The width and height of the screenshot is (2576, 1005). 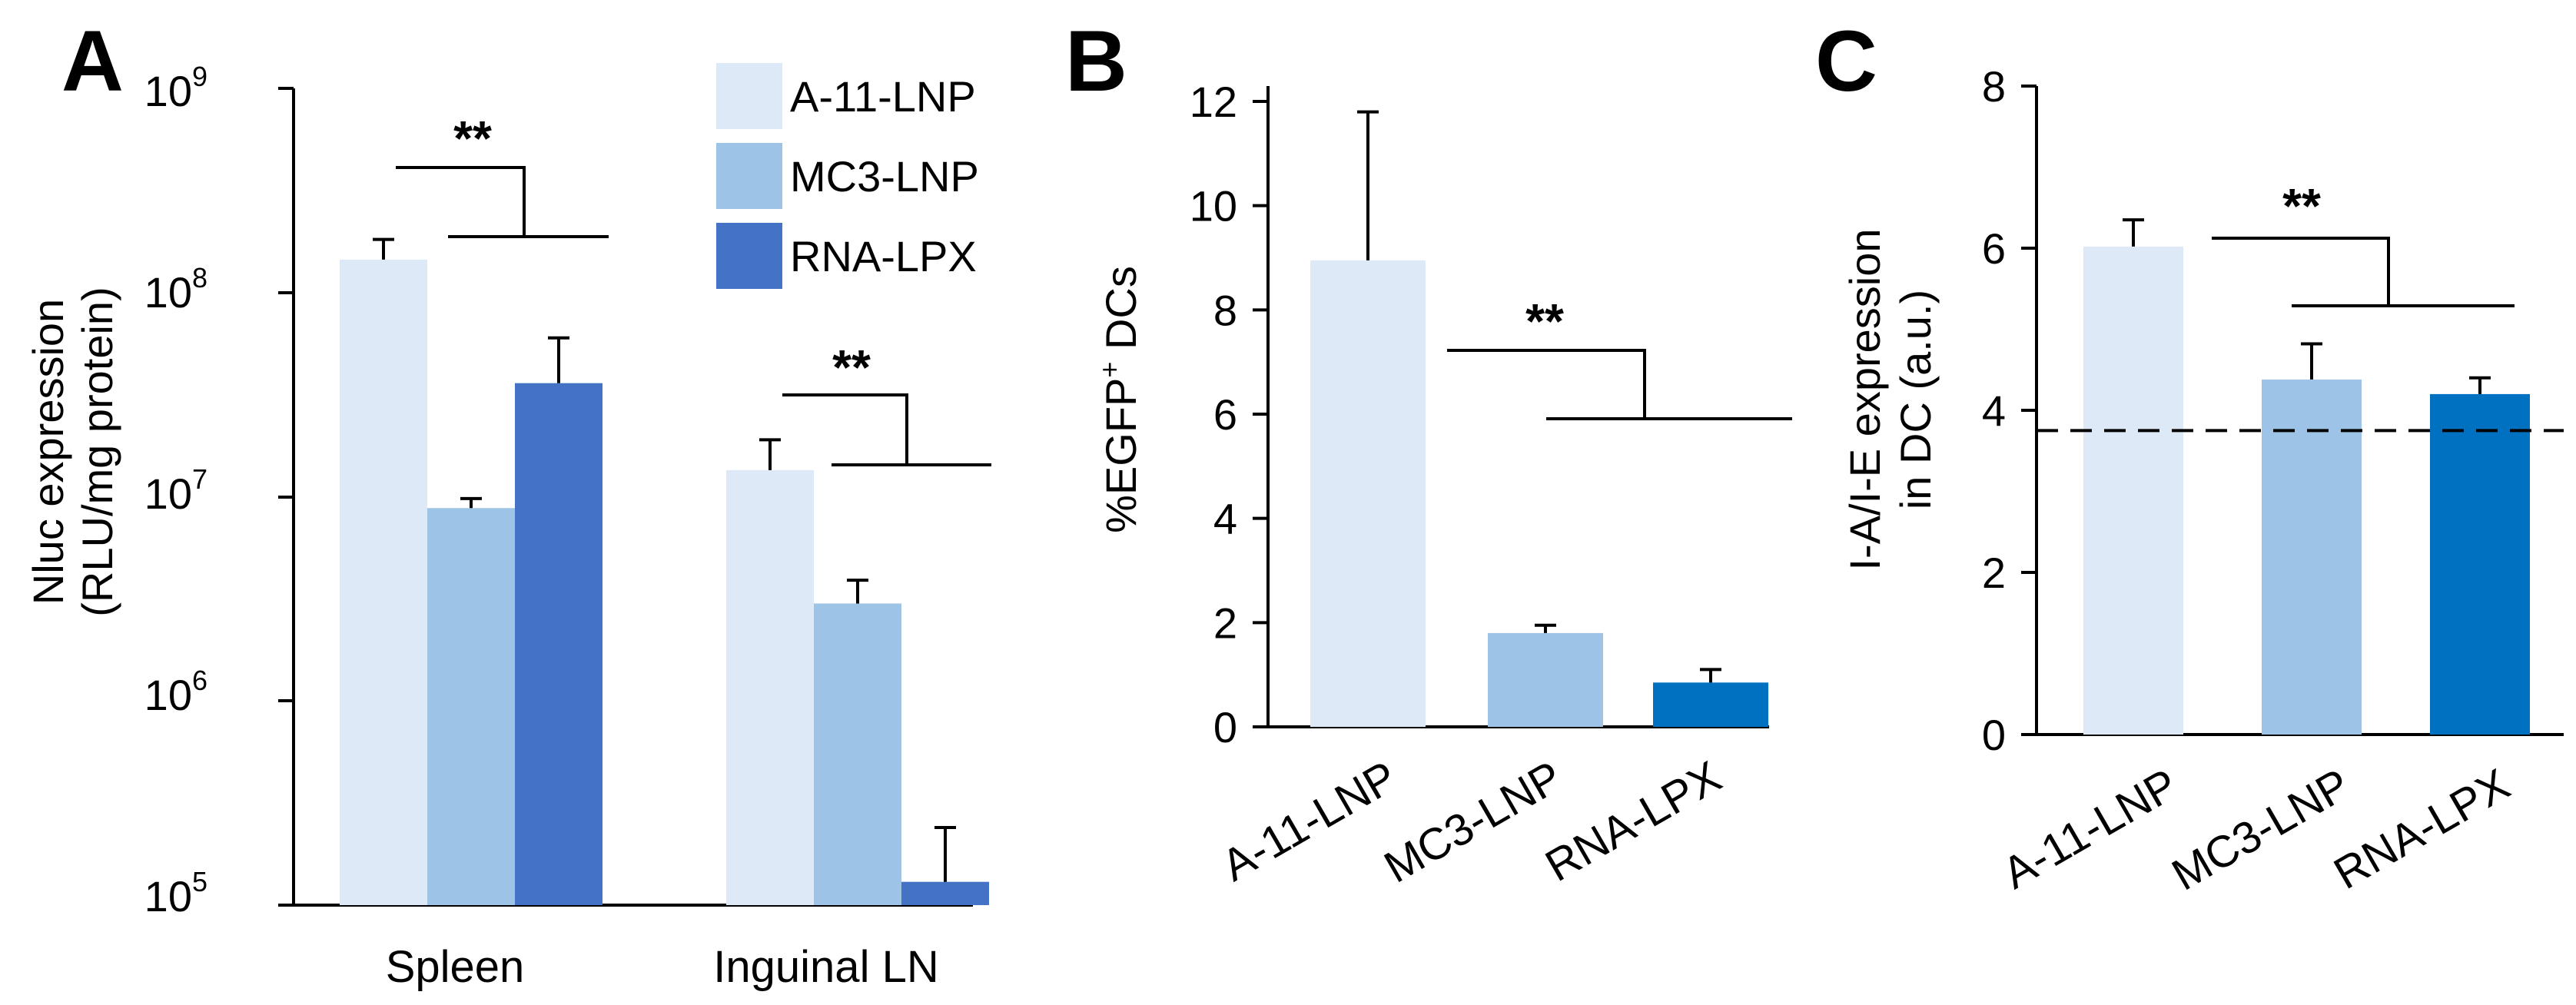 What do you see at coordinates (2009, 86) in the screenshot?
I see `panel-c-ytick-8: 8` at bounding box center [2009, 86].